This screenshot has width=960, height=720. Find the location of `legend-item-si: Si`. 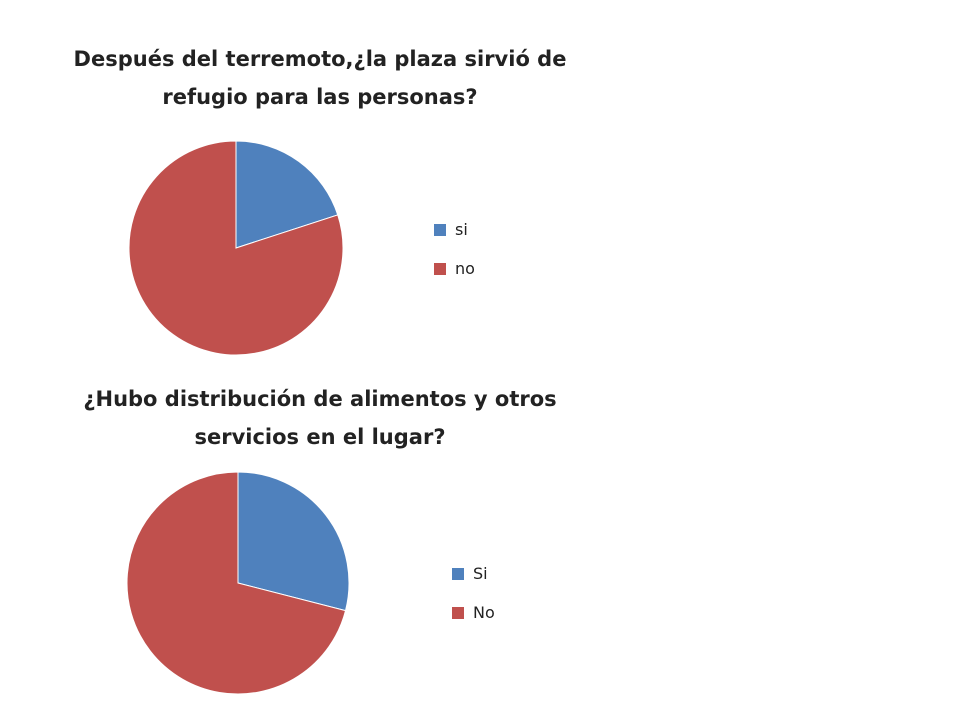

legend-item-si: Si is located at coordinates (473, 573).